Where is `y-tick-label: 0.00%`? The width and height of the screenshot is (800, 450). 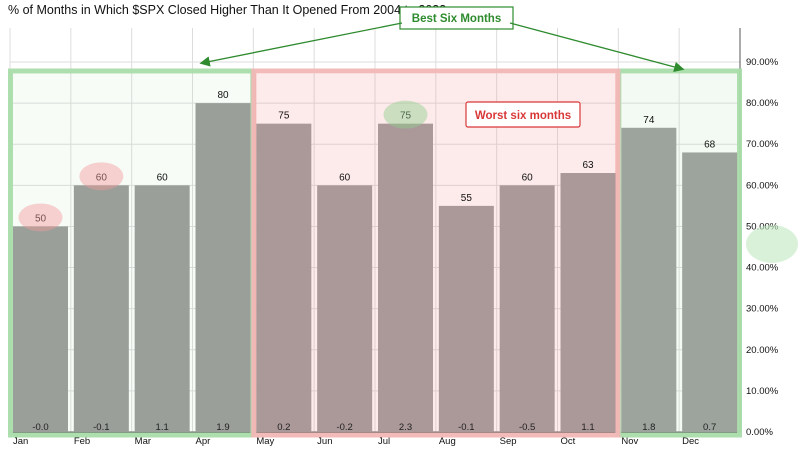 y-tick-label: 0.00% is located at coordinates (759, 432).